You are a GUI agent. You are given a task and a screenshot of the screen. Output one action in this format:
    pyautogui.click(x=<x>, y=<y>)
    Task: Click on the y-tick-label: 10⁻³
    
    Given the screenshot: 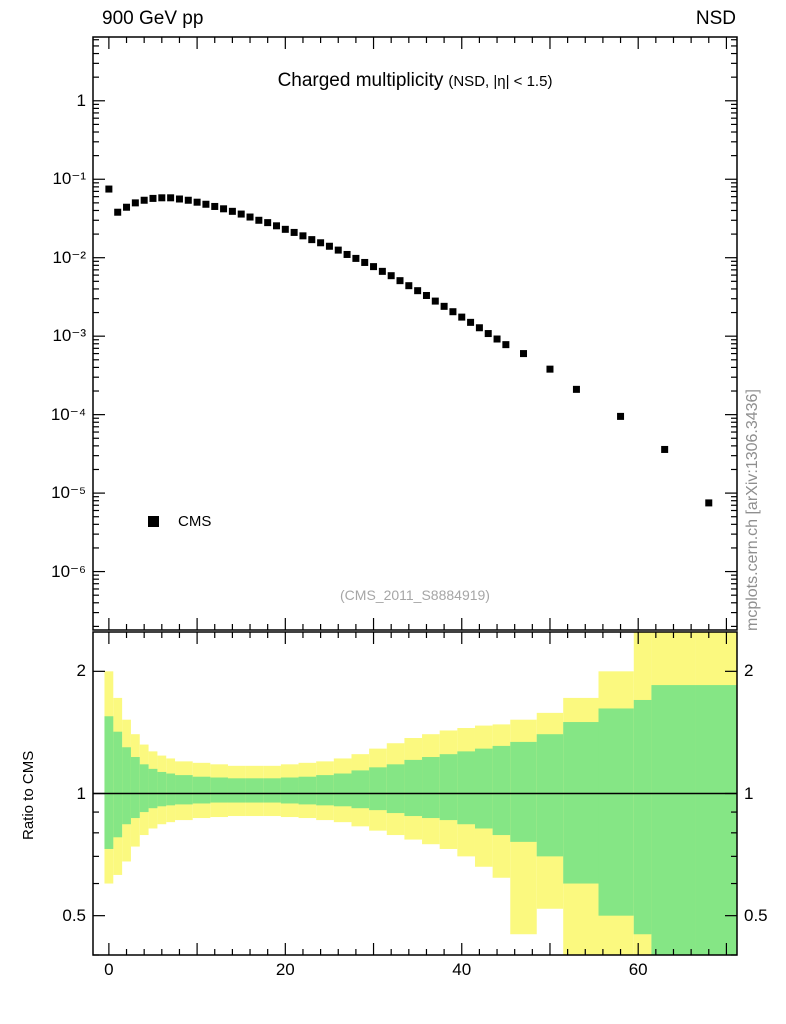 What is the action you would take?
    pyautogui.click(x=69, y=336)
    